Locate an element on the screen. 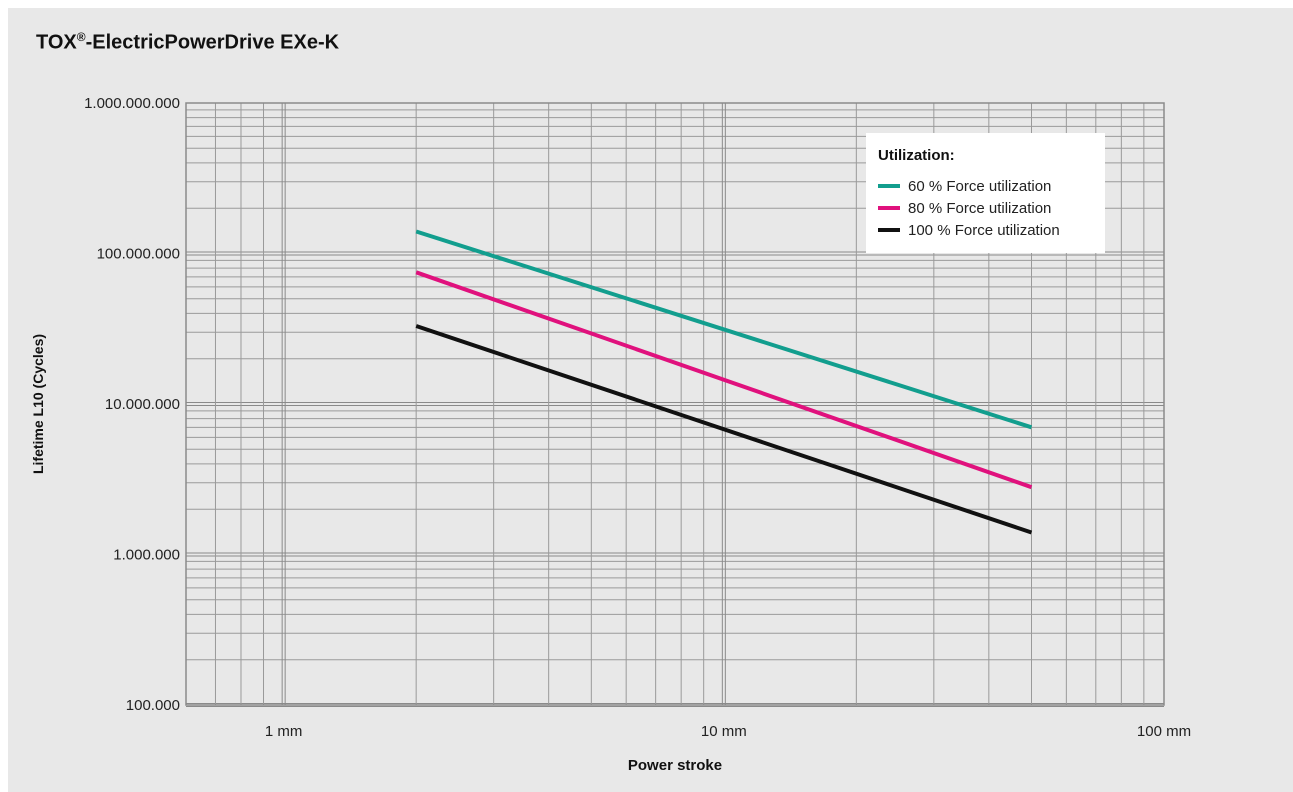 The width and height of the screenshot is (1293, 792). legend-label: 100 % Force utilization is located at coordinates (984, 230).